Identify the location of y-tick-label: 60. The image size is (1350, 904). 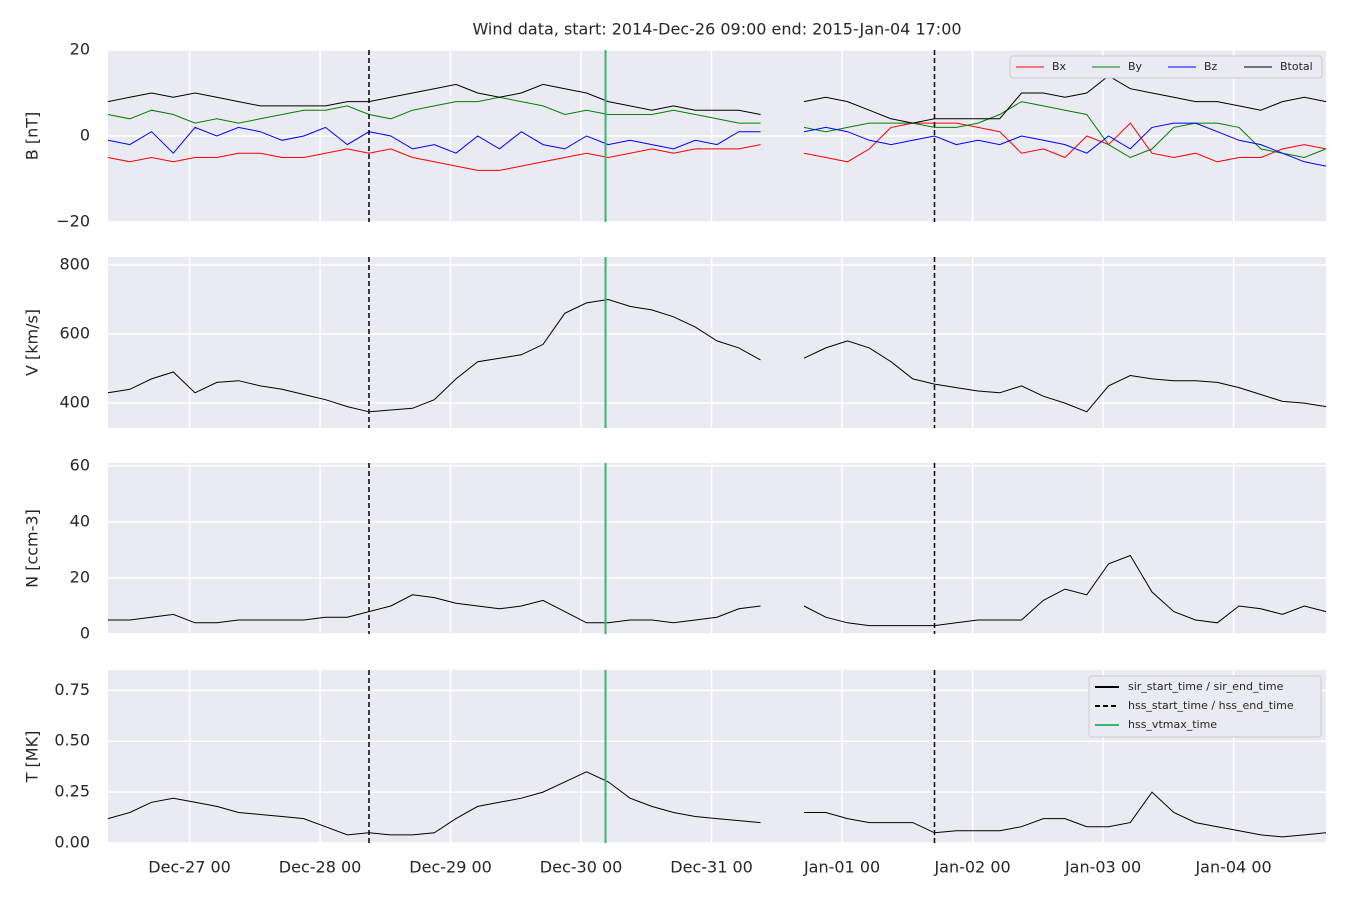
(80, 464).